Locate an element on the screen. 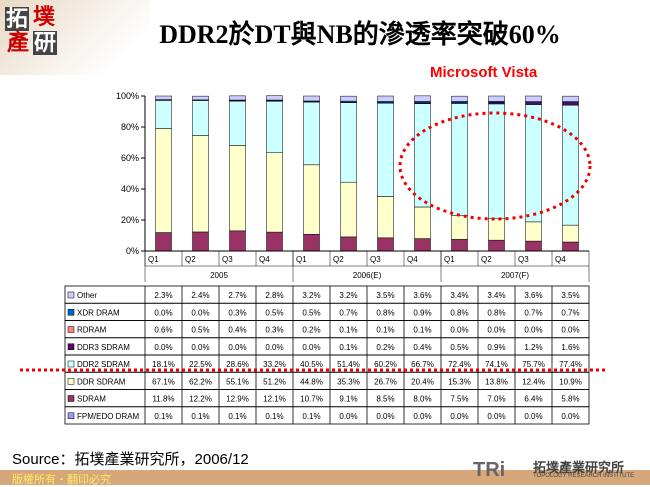 The height and width of the screenshot is (487, 650). legend-label: XDR DRAM is located at coordinates (98, 312).